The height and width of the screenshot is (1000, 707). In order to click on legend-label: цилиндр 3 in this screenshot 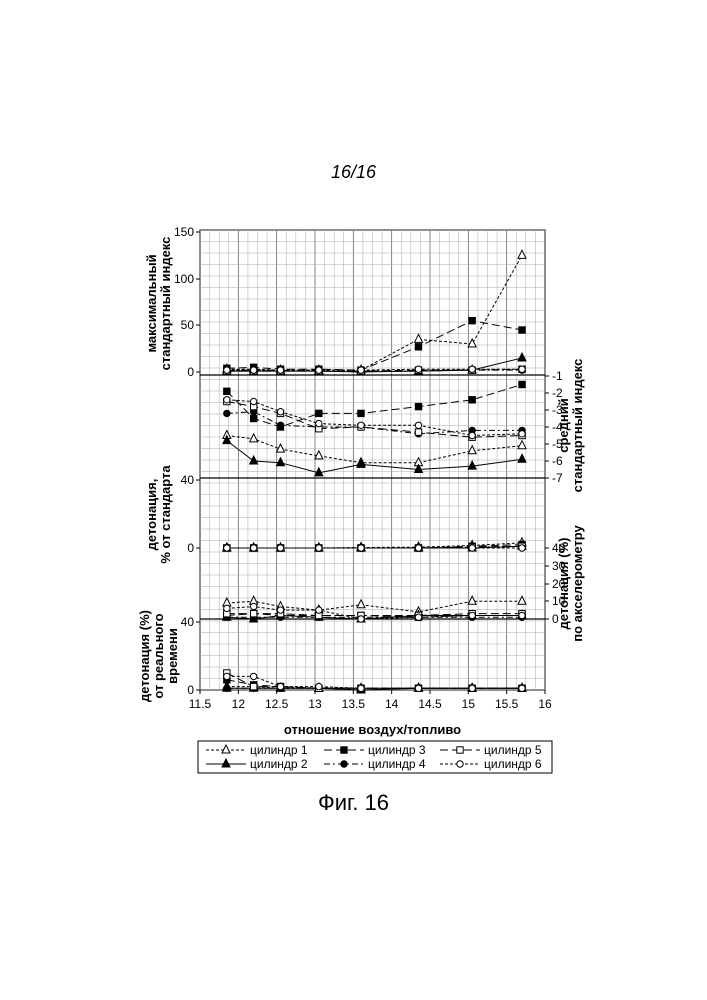, I will do `click(397, 750)`.